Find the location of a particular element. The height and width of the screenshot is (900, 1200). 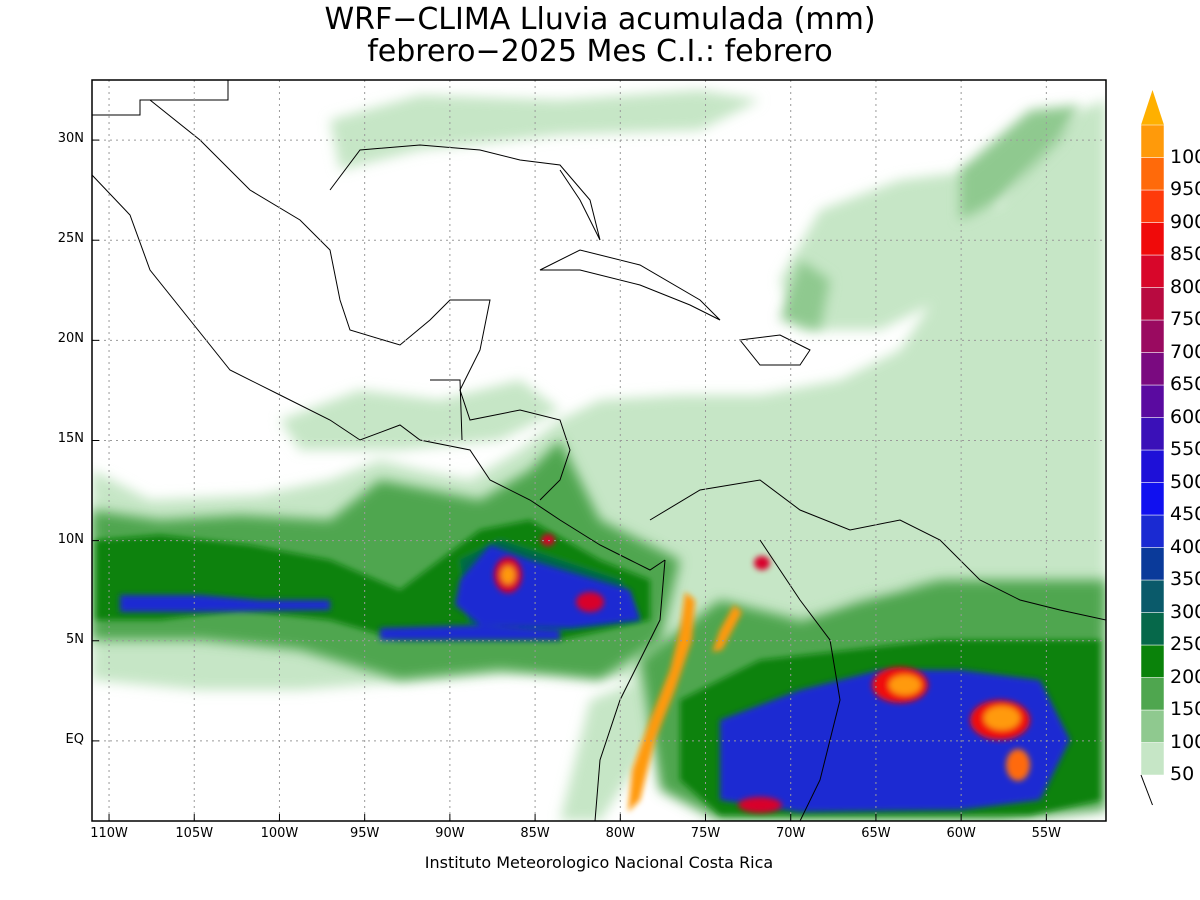

colorbar-label: 150 is located at coordinates (1185, 709).